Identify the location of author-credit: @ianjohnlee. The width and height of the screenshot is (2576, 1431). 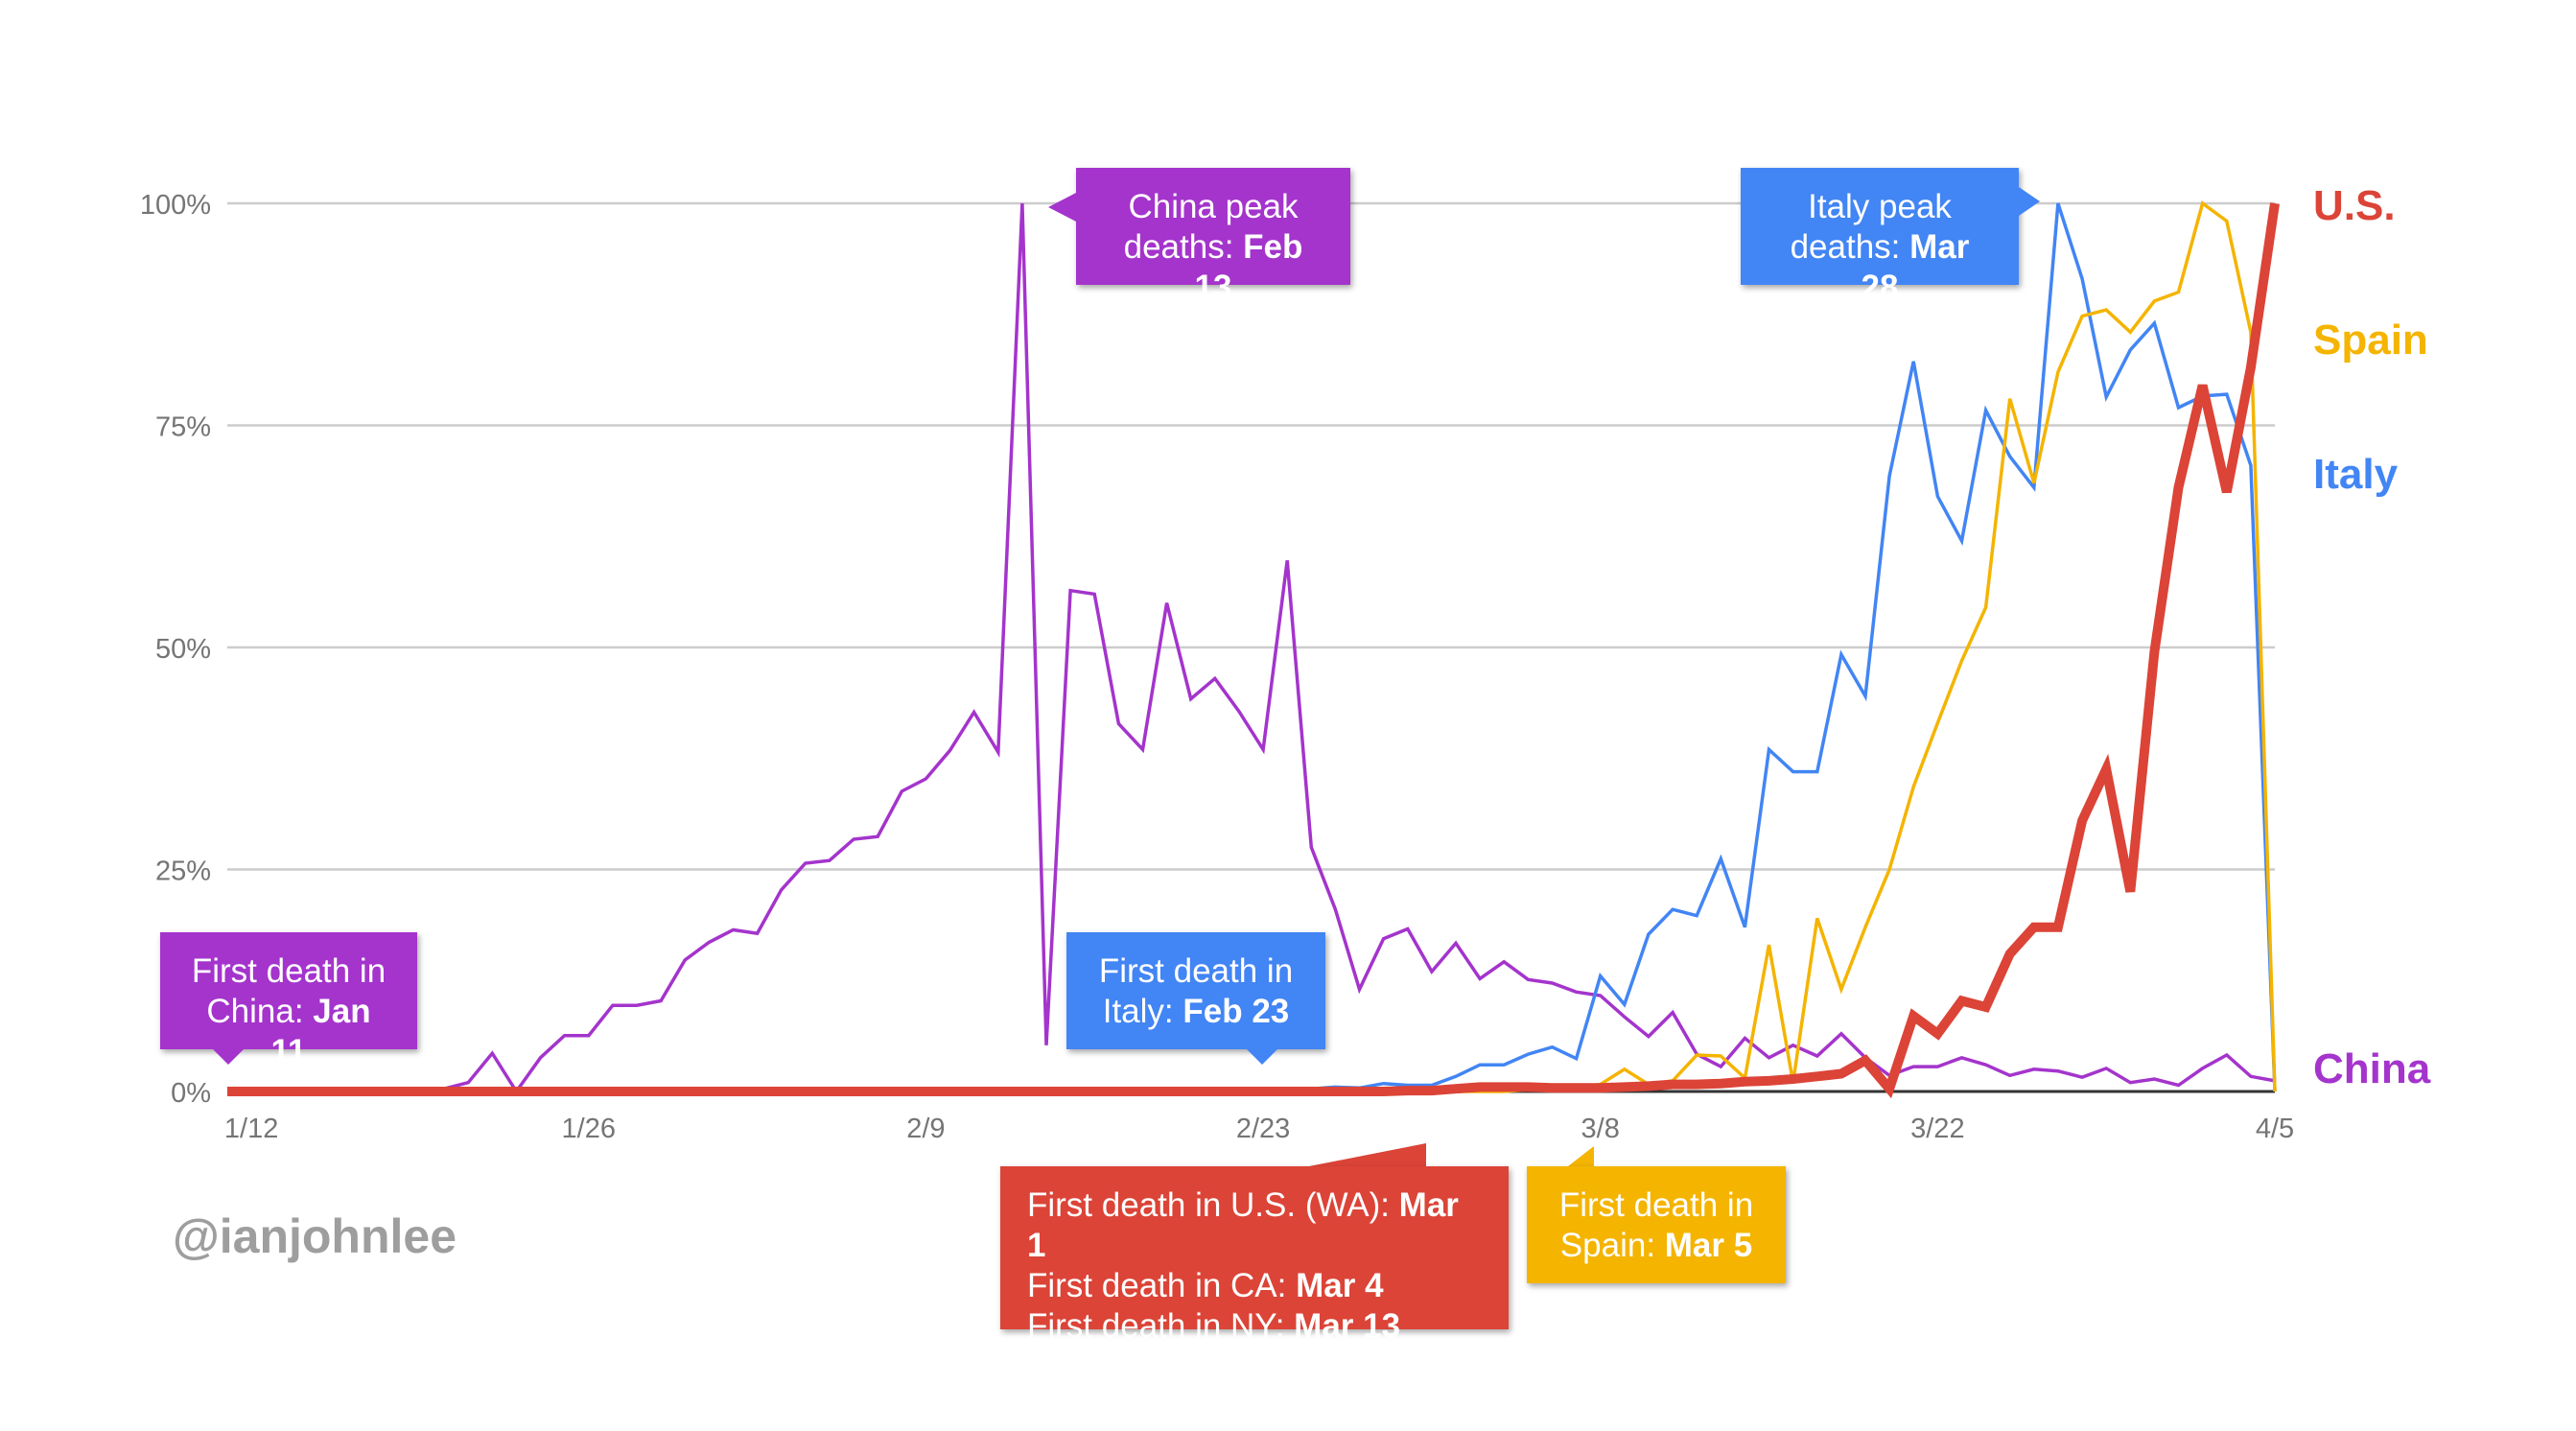
(315, 1236).